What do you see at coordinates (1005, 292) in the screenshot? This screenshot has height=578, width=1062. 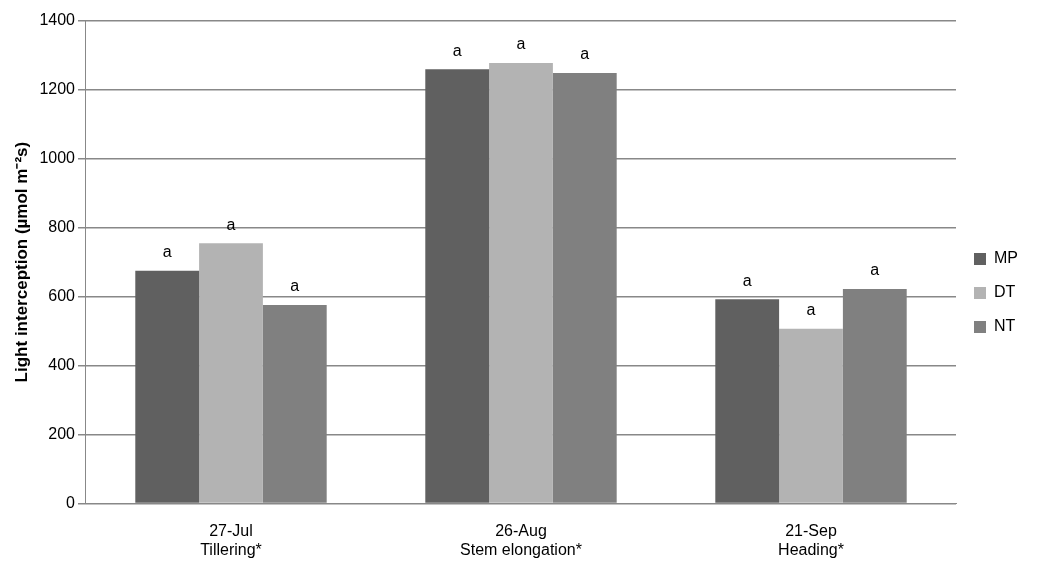 I see `legend-label: DT` at bounding box center [1005, 292].